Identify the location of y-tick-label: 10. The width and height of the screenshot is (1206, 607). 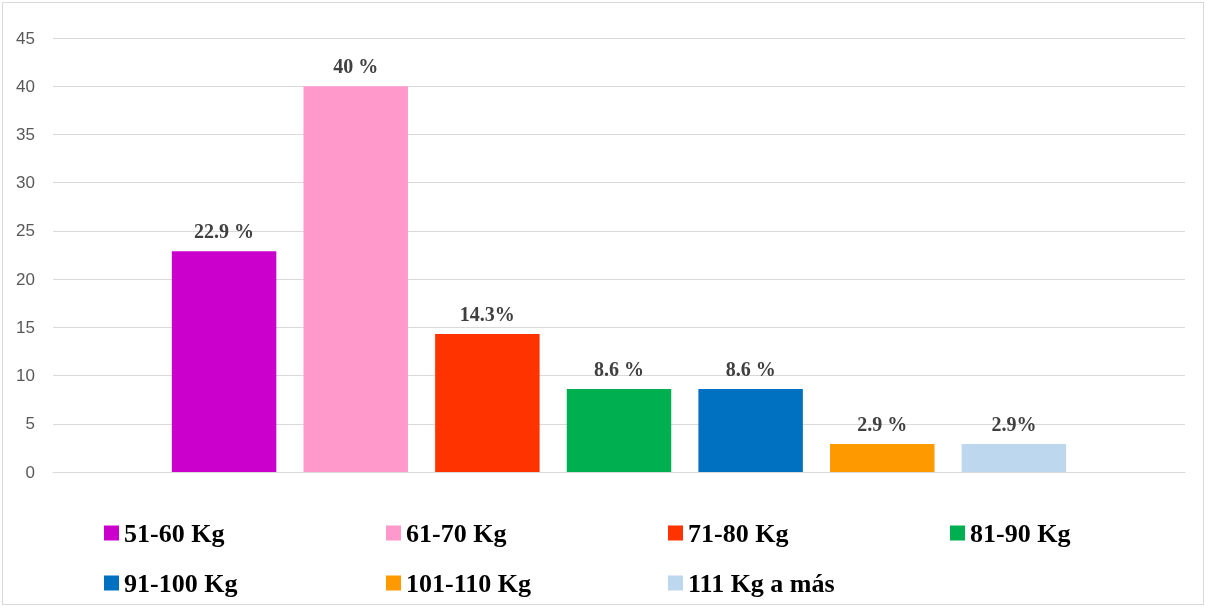
(25, 376).